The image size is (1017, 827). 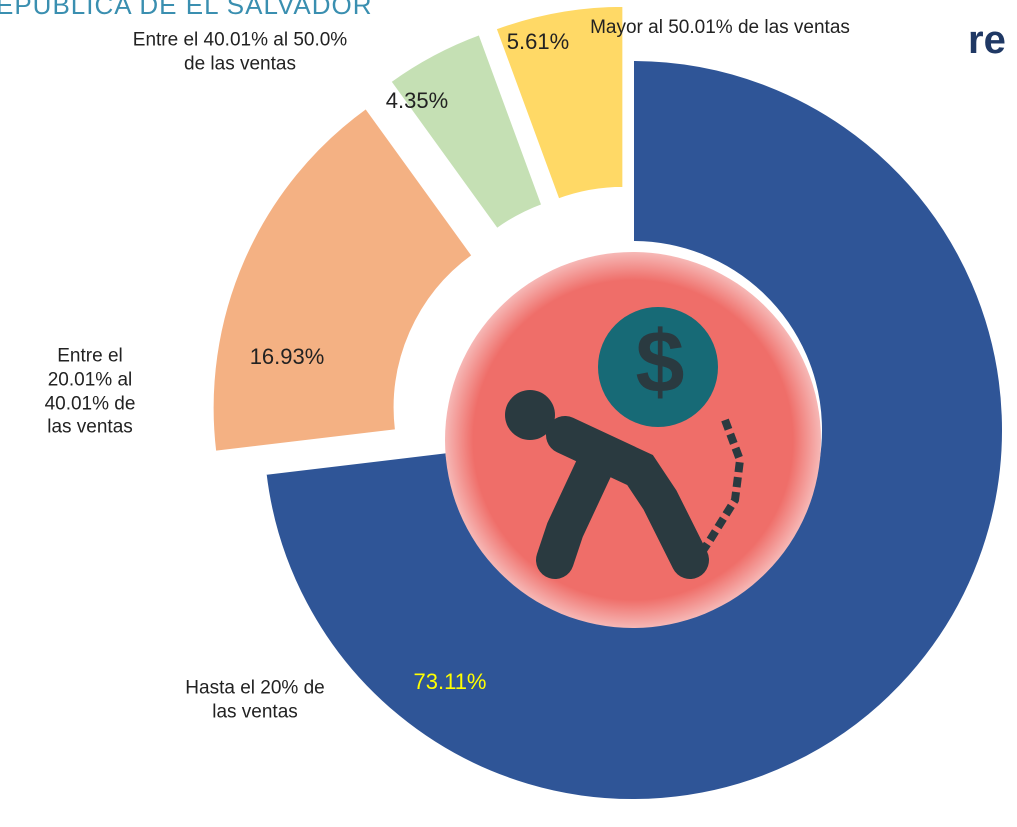 I want to click on title-fragment: re, so click(x=987, y=40).